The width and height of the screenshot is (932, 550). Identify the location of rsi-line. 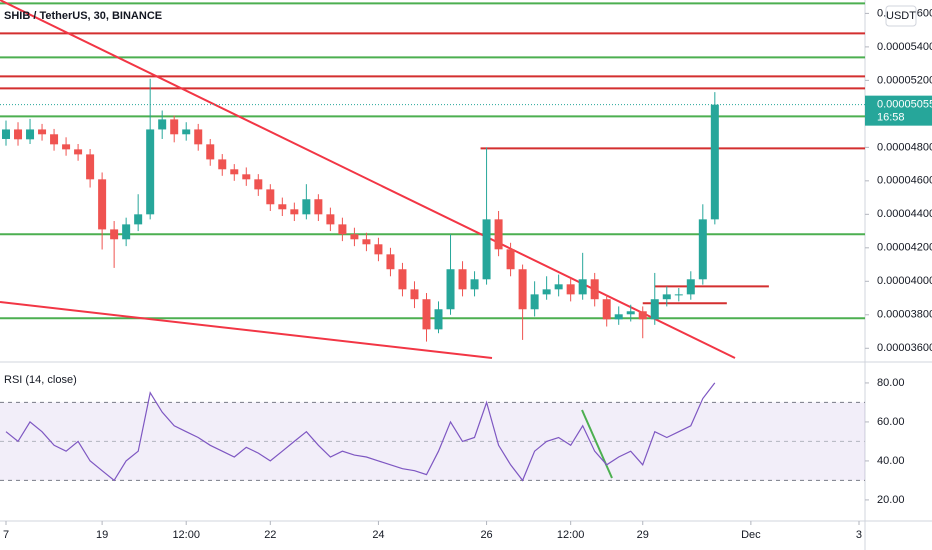
(360, 432).